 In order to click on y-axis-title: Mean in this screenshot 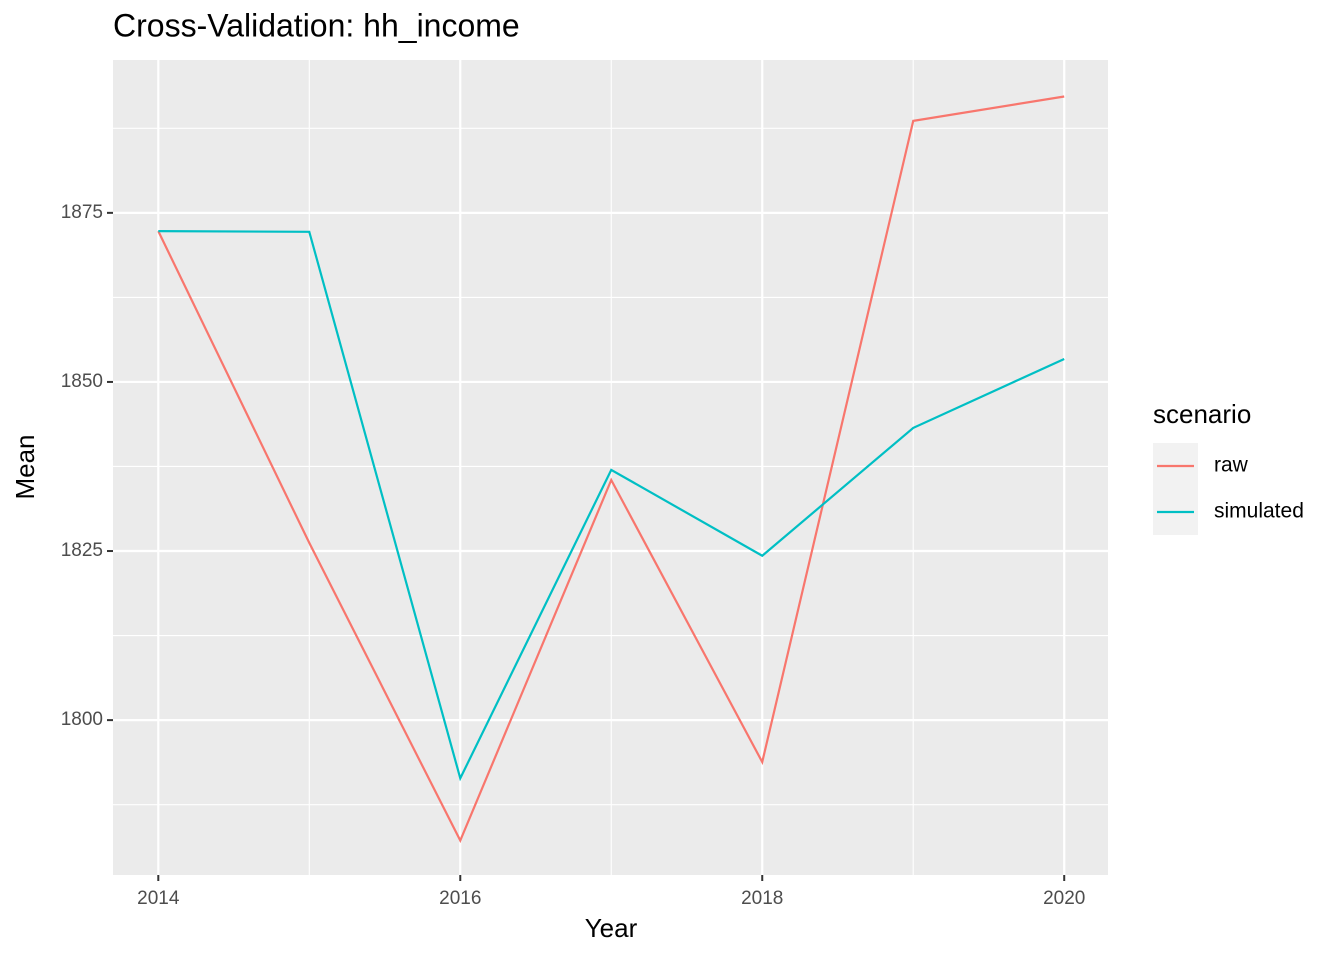, I will do `click(25, 466)`.